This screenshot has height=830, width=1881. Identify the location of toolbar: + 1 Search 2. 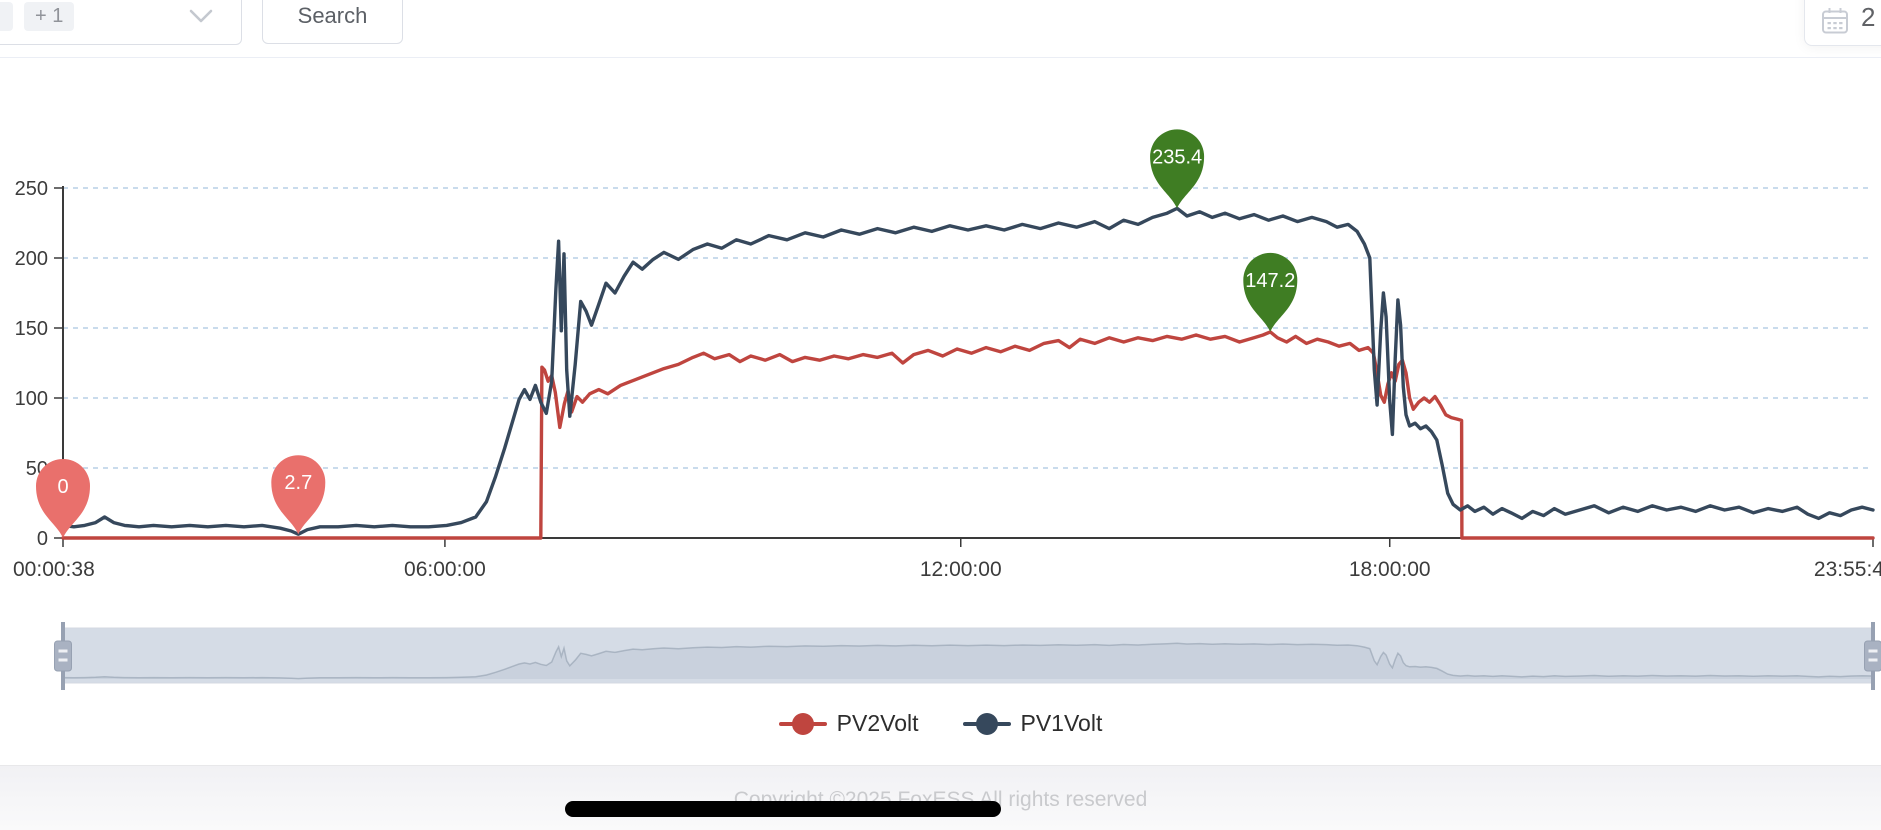
(940, 28).